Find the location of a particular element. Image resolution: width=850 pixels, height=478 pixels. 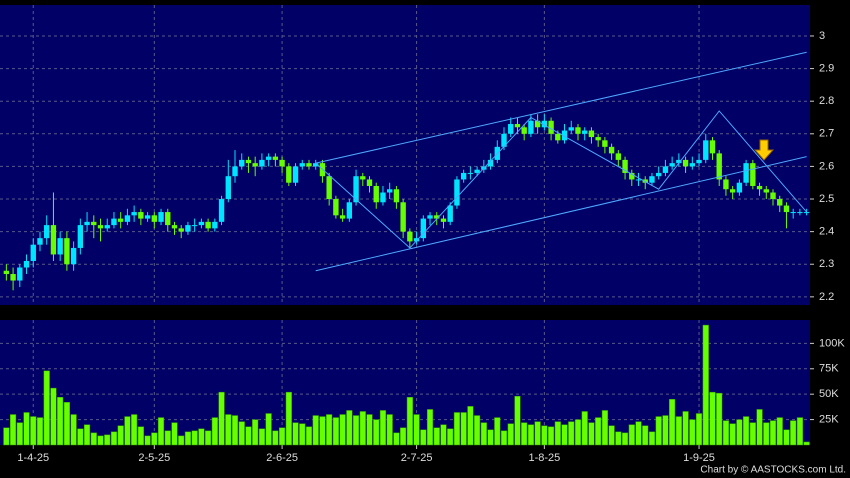

y-tick-label: 2.2 is located at coordinates (826, 297).